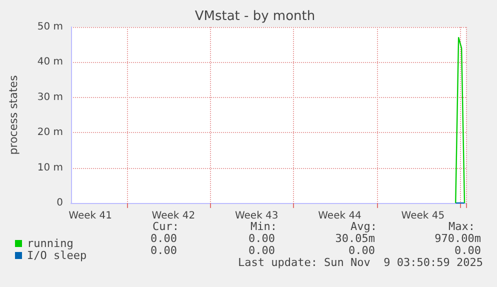 The width and height of the screenshot is (497, 287). What do you see at coordinates (50, 168) in the screenshot?
I see `y-tick-label: 10 m` at bounding box center [50, 168].